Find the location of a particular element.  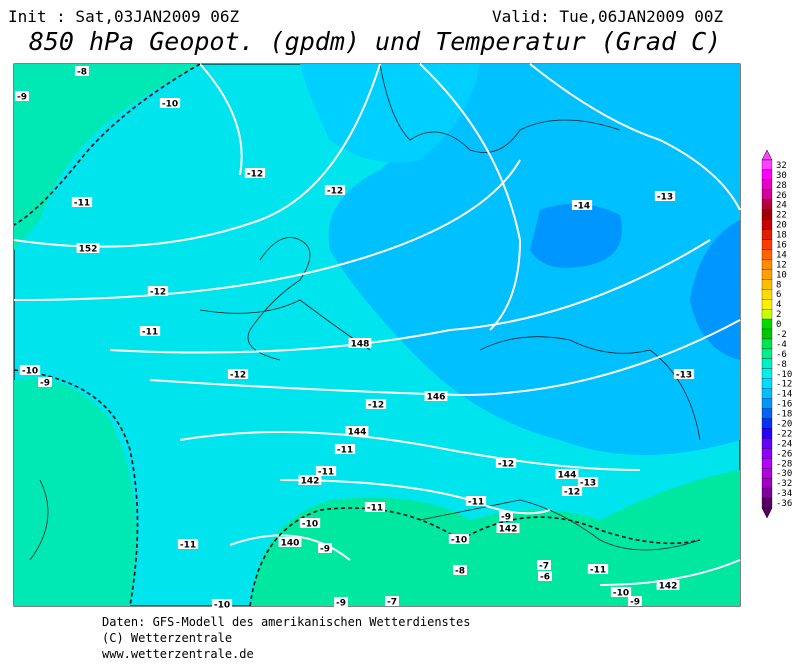

warm-area is located at coordinates (107, 157).